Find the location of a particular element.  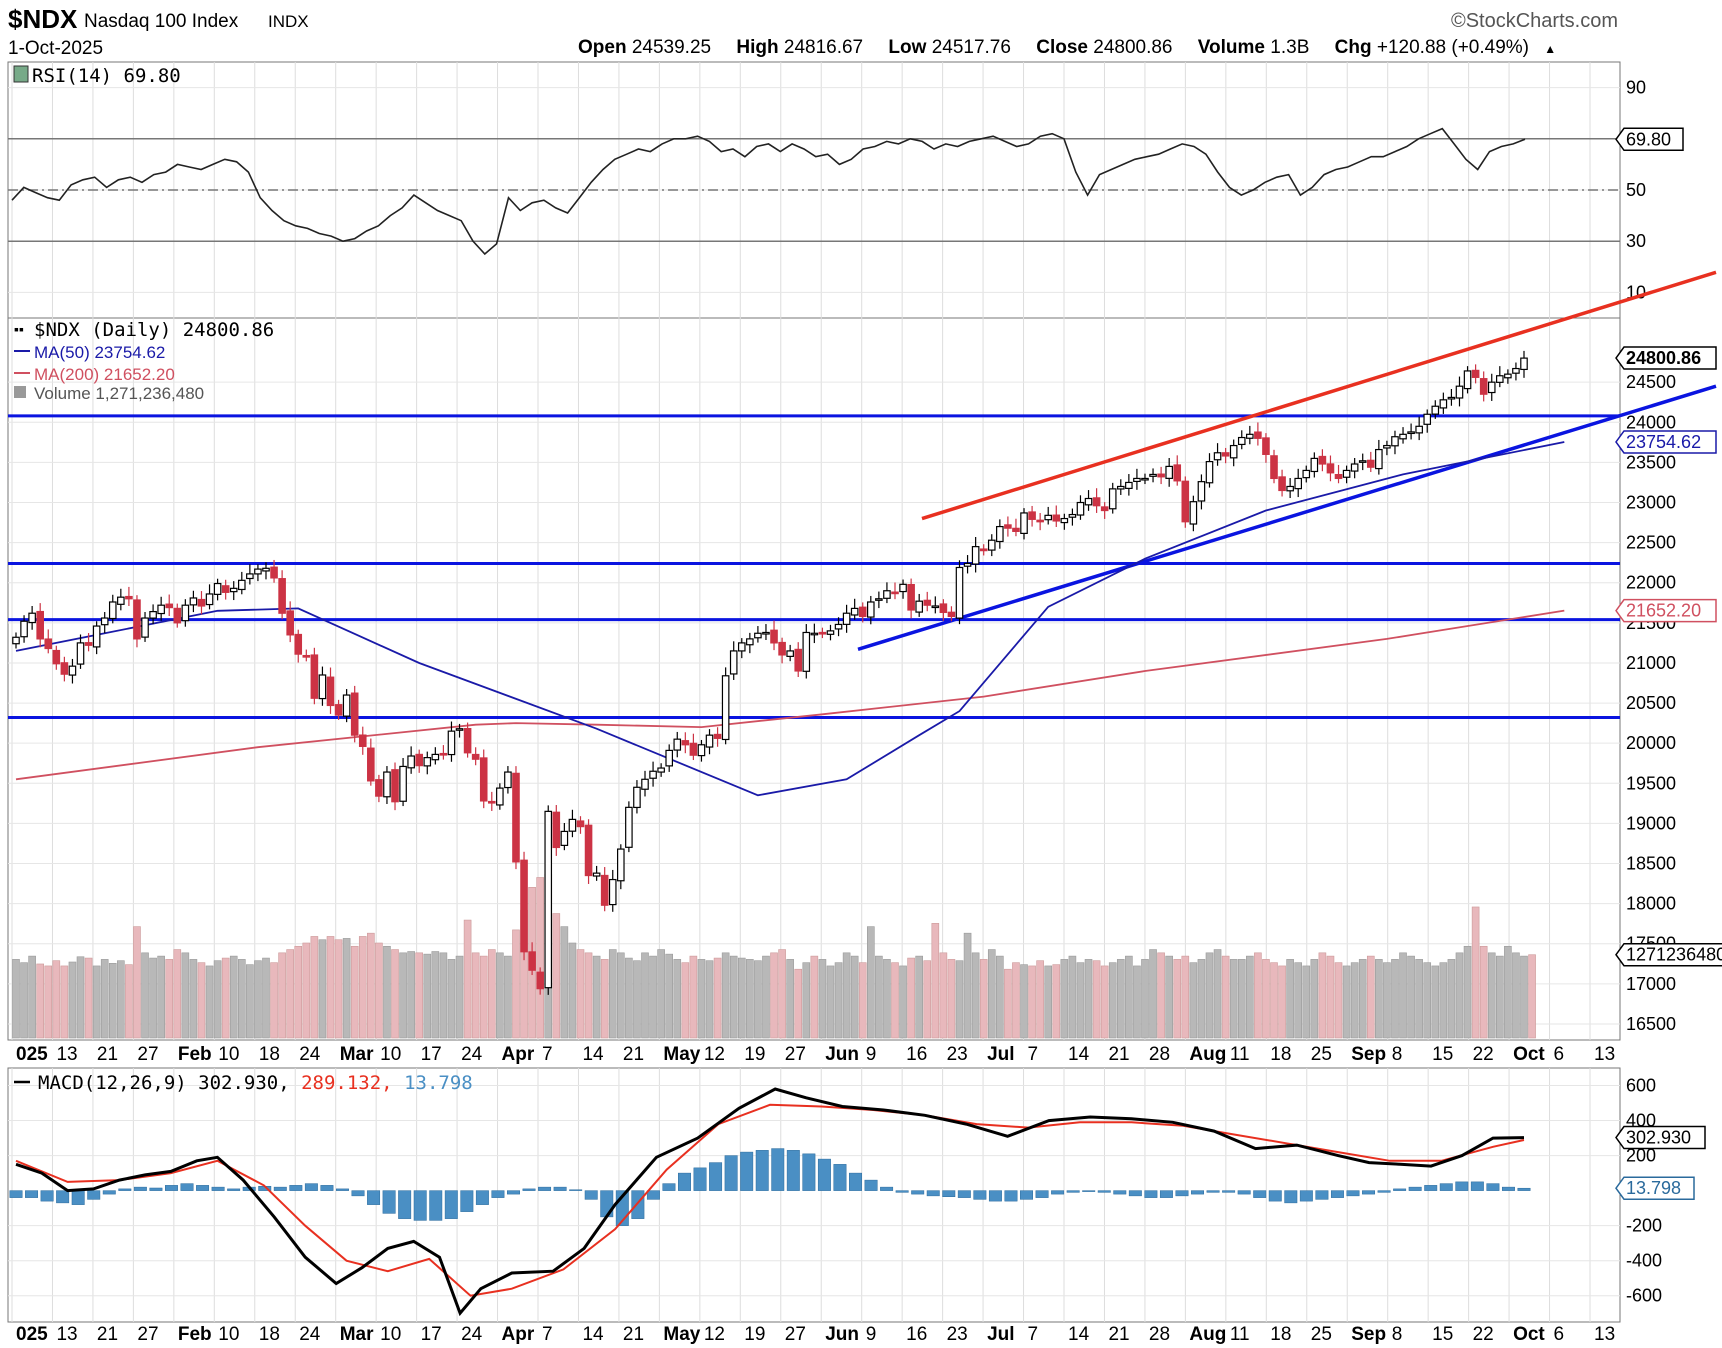

x-tick-label: 6 is located at coordinates (1559, 1334).